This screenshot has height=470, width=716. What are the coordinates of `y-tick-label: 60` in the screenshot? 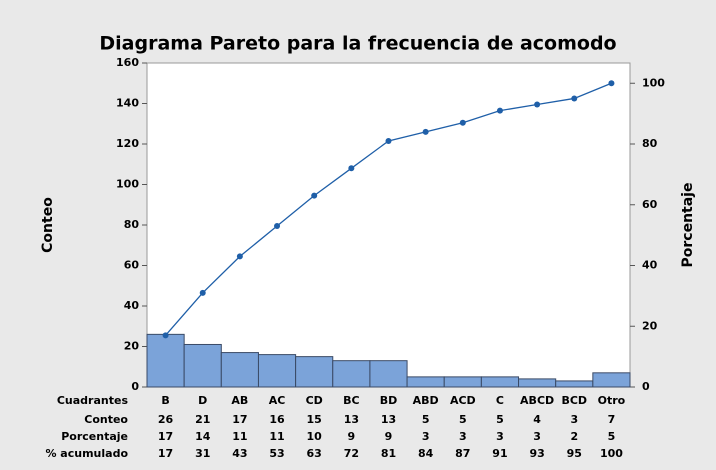 It's located at (132, 265).